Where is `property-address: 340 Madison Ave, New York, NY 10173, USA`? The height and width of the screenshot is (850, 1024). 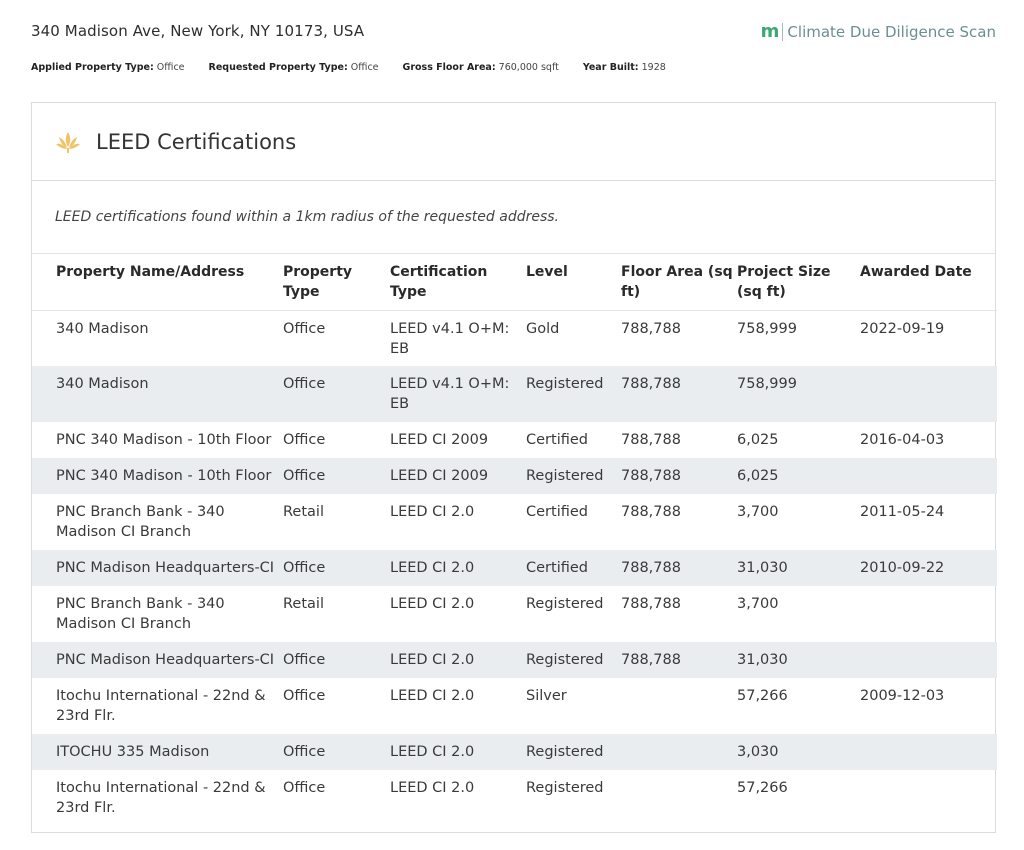 property-address: 340 Madison Ave, New York, NY 10173, USA is located at coordinates (198, 31).